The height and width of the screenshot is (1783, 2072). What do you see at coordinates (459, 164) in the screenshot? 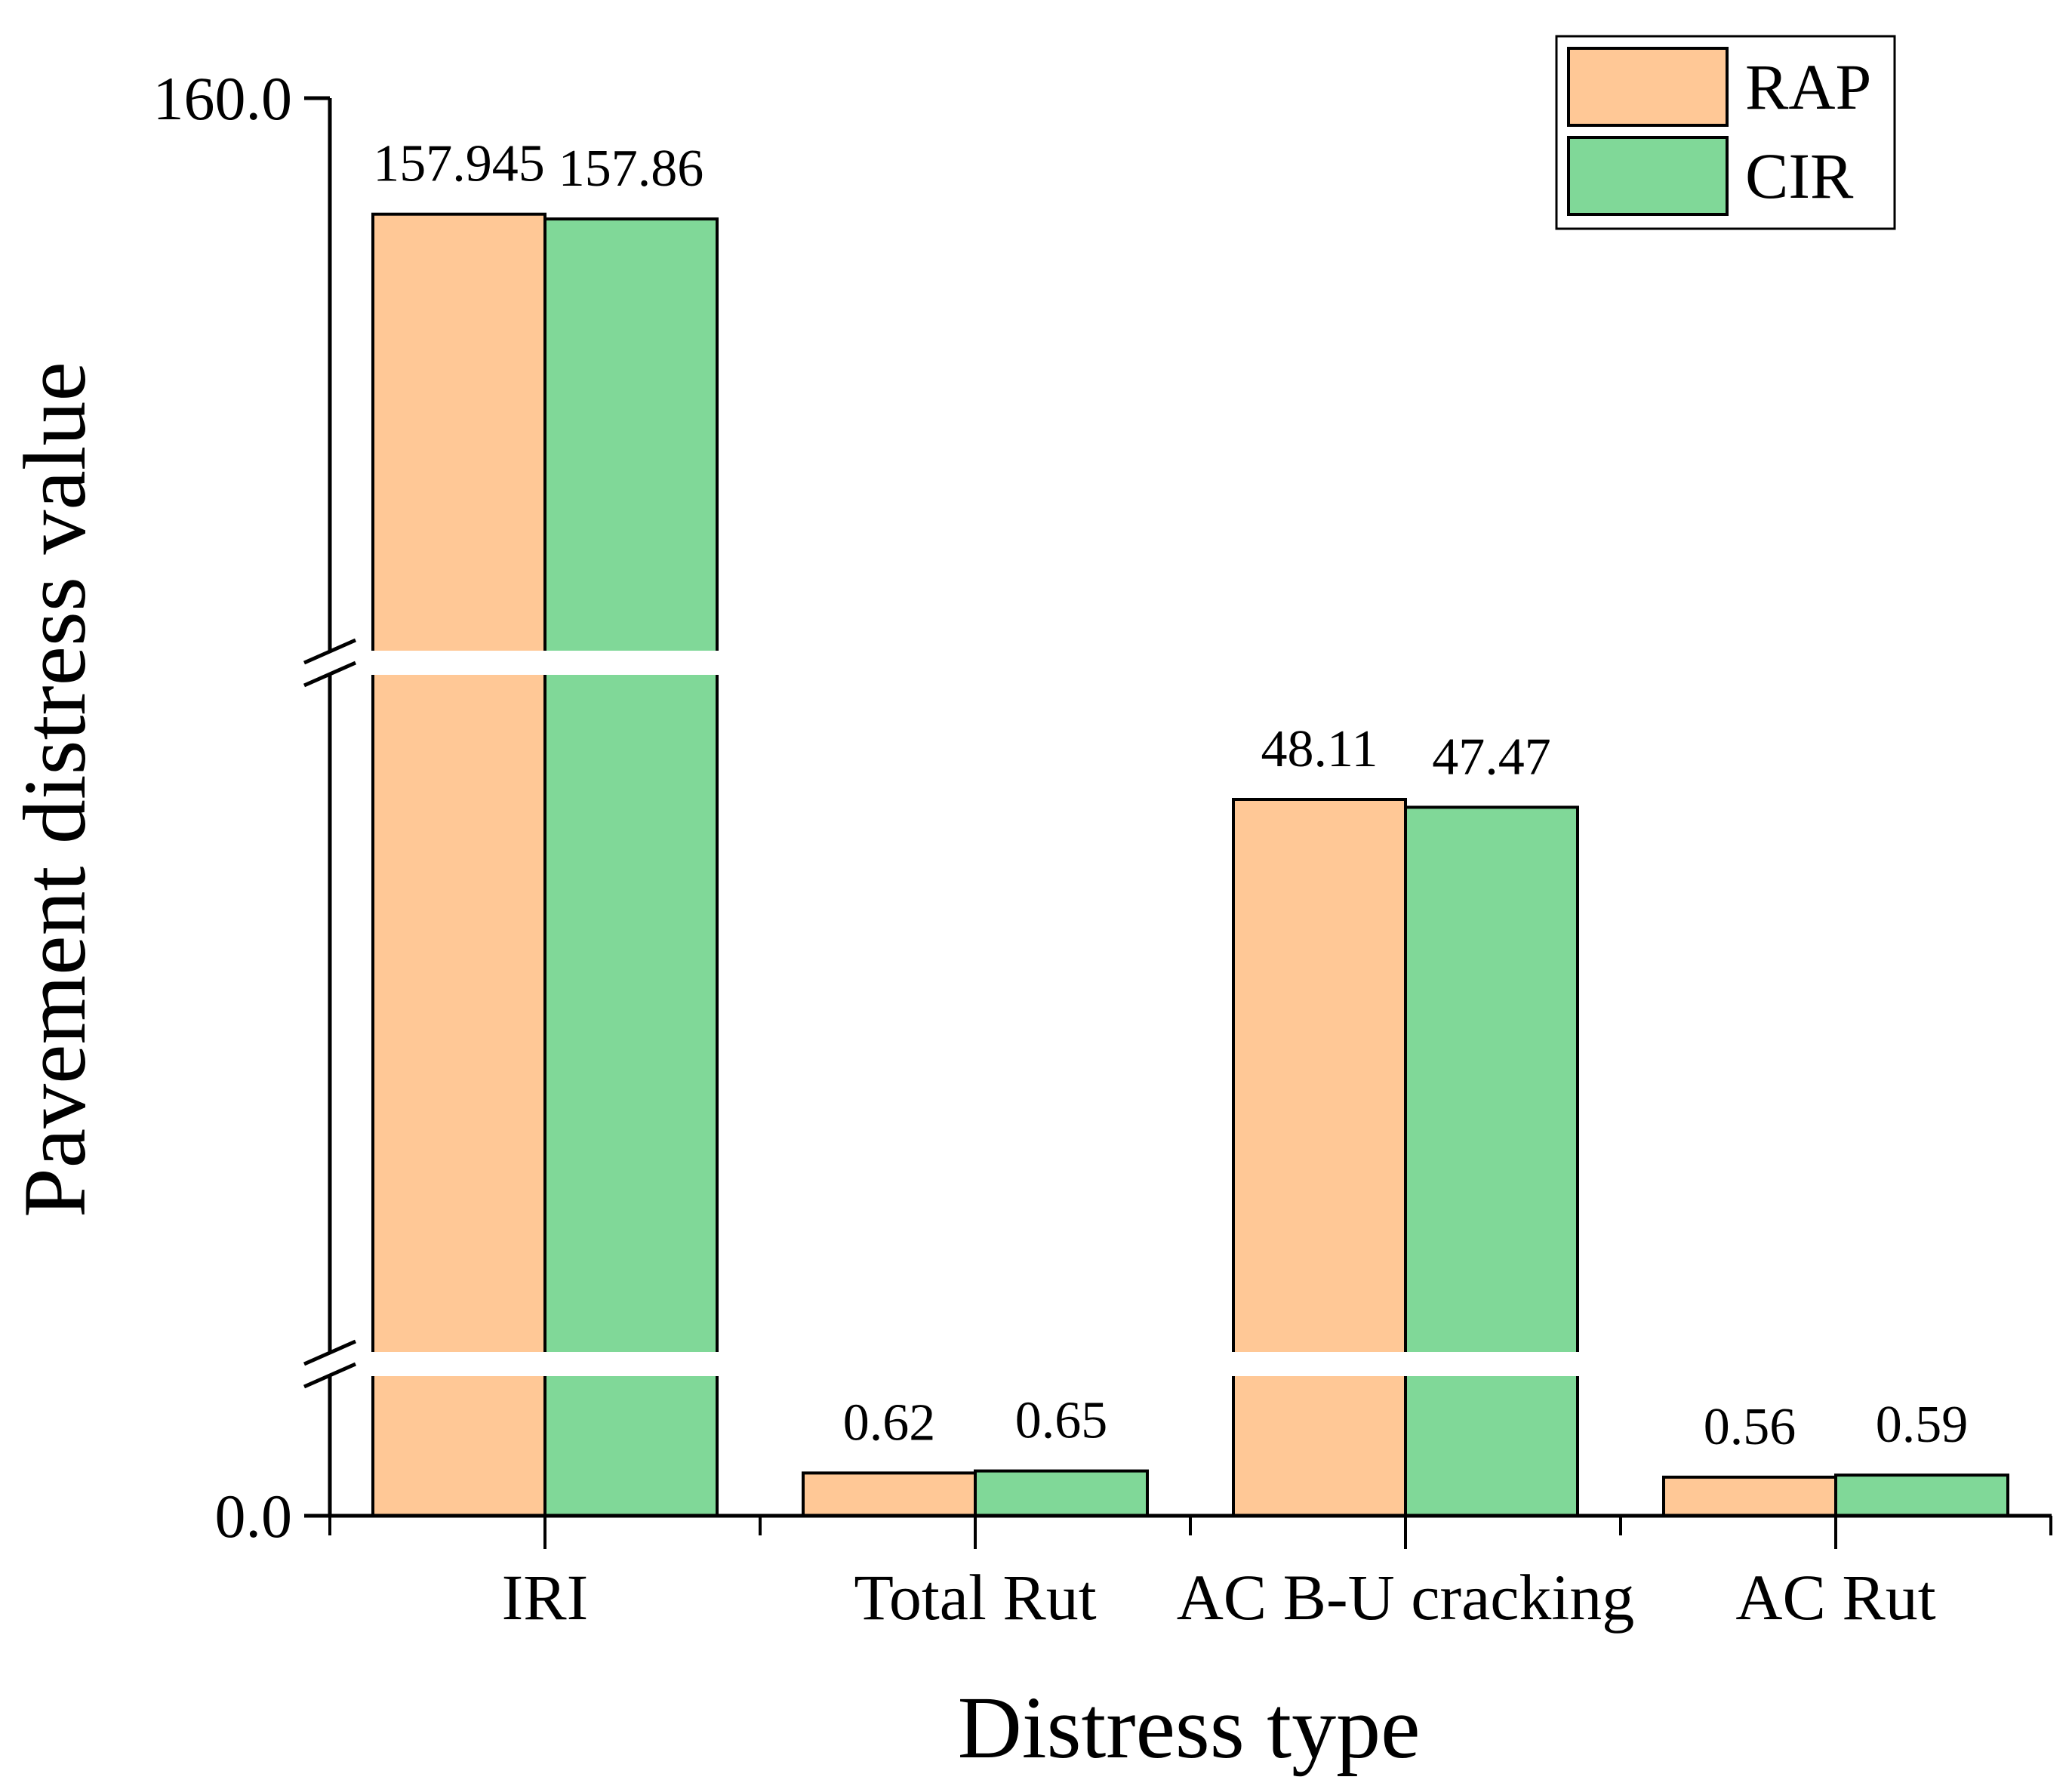
I see `data-label-rap-iri: 157.945` at bounding box center [459, 164].